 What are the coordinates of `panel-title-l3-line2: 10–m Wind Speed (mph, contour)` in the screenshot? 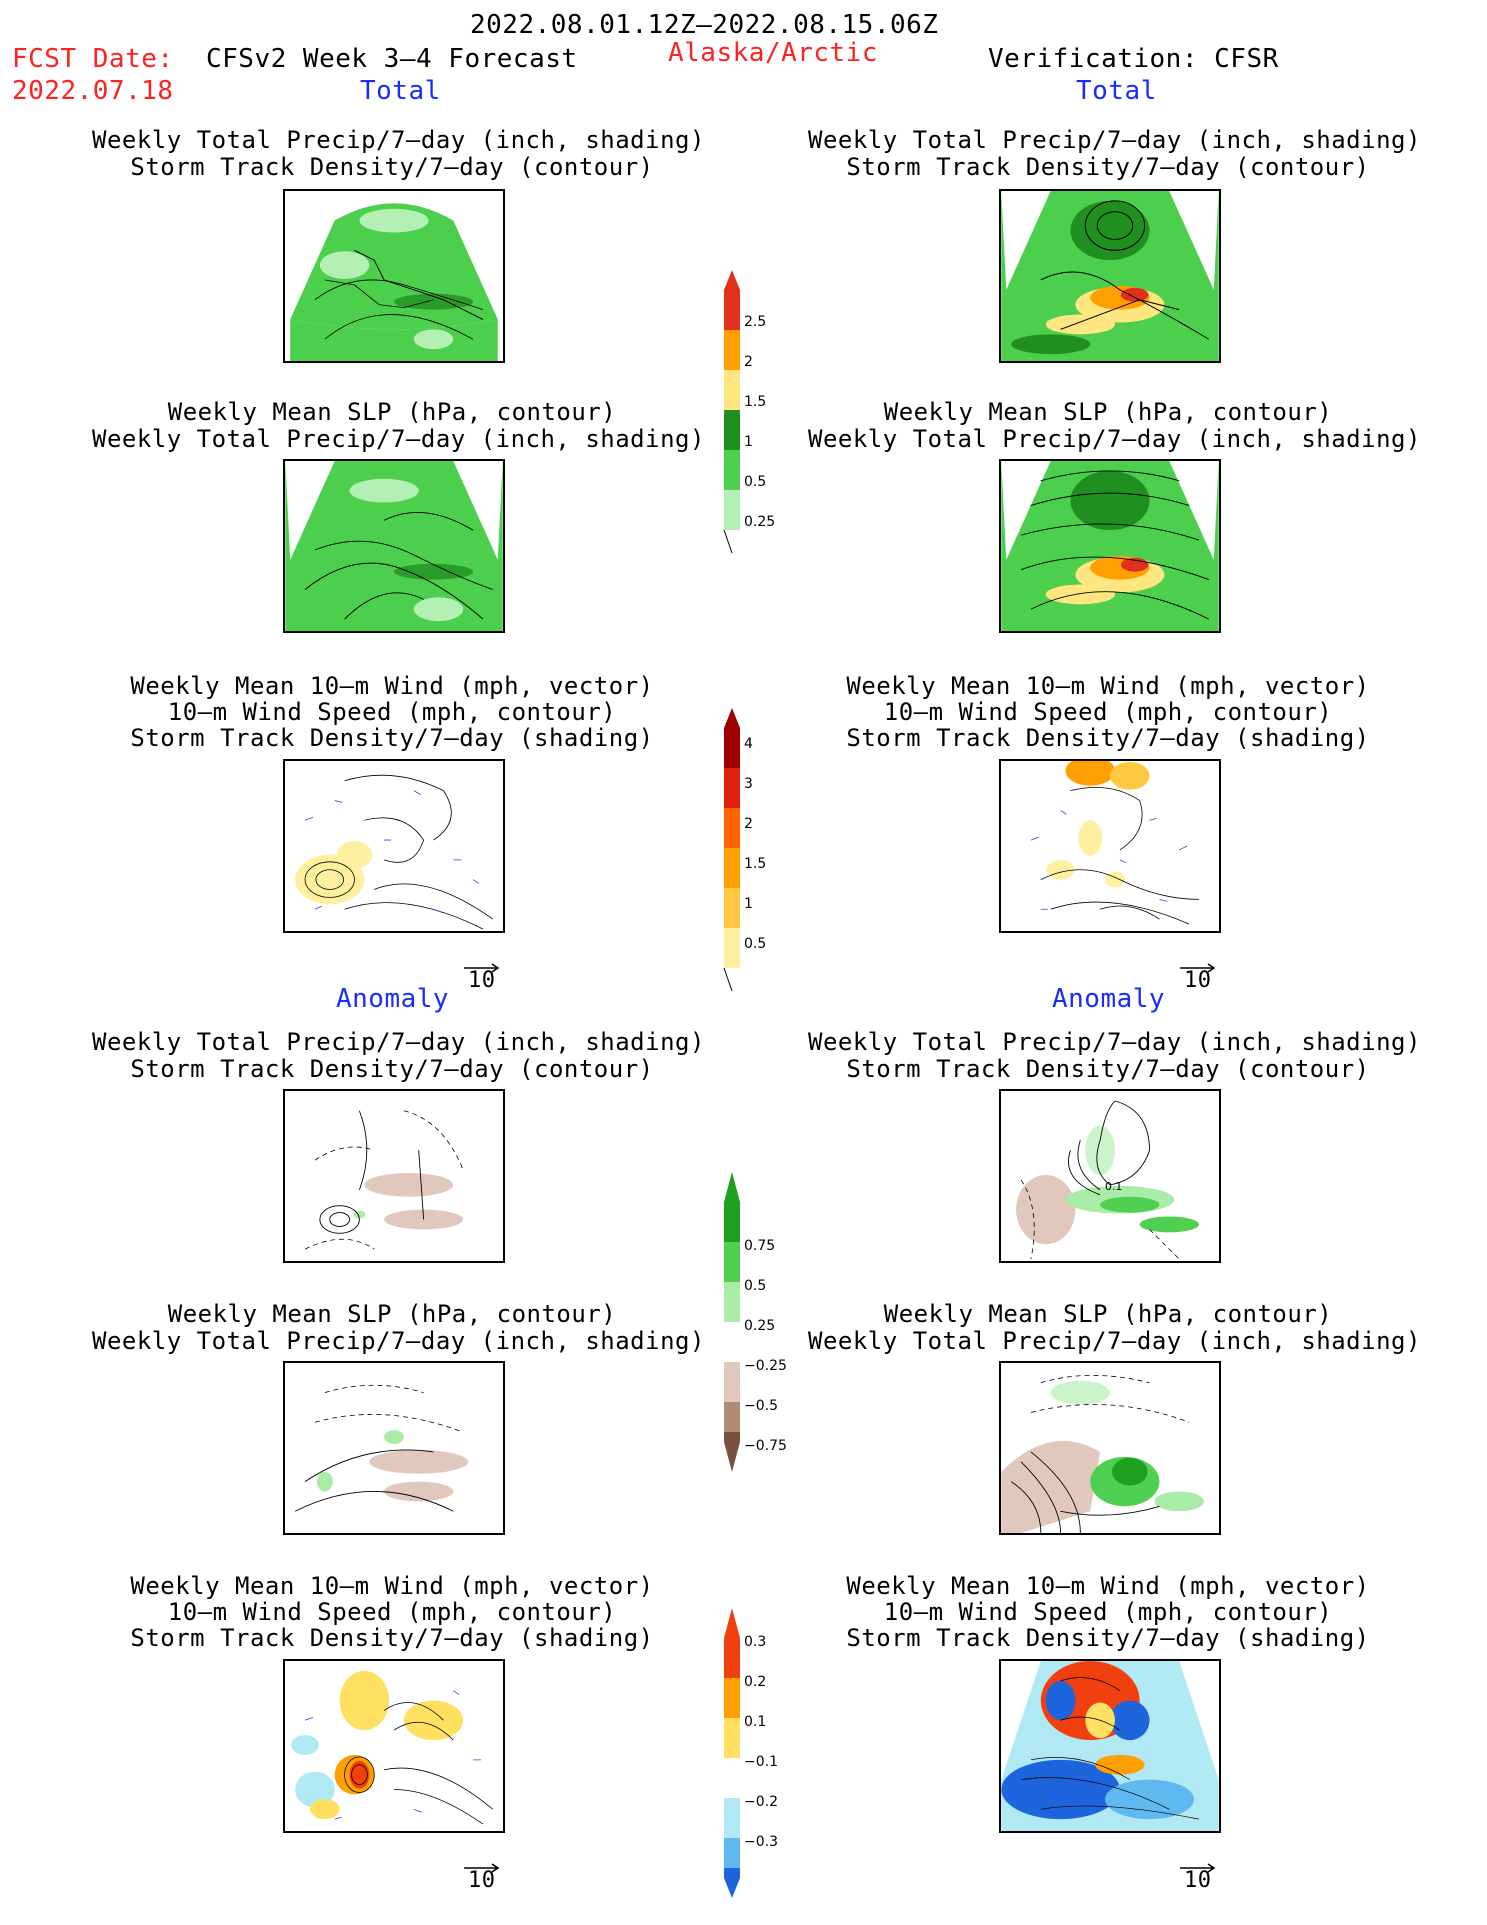 It's located at (392, 712).